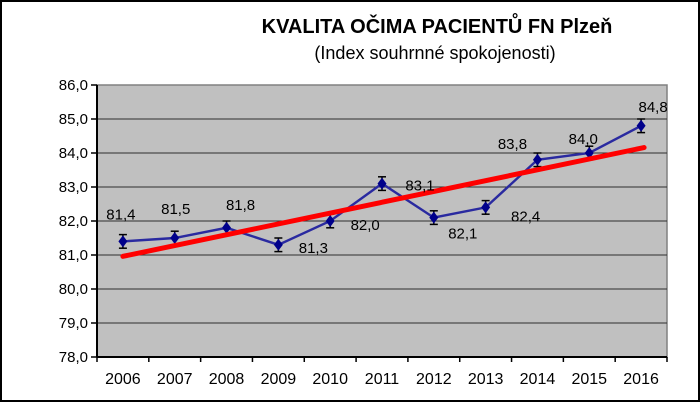  Describe the element at coordinates (73, 323) in the screenshot. I see `y-axis-tick-label: 79,0` at that location.